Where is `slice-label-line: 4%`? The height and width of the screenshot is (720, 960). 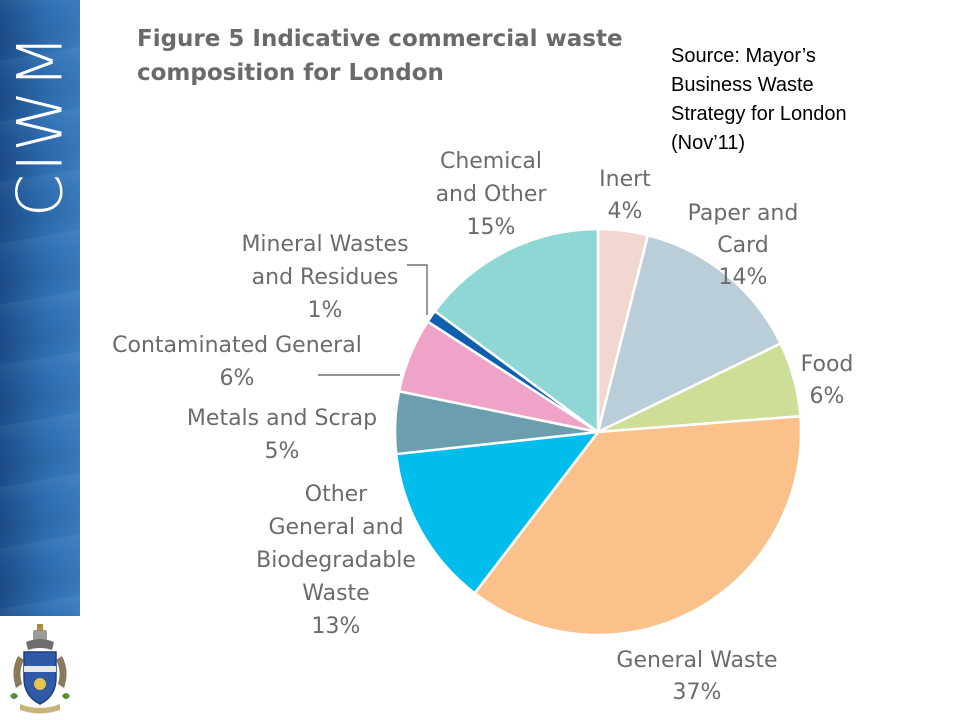 slice-label-line: 4% is located at coordinates (625, 211).